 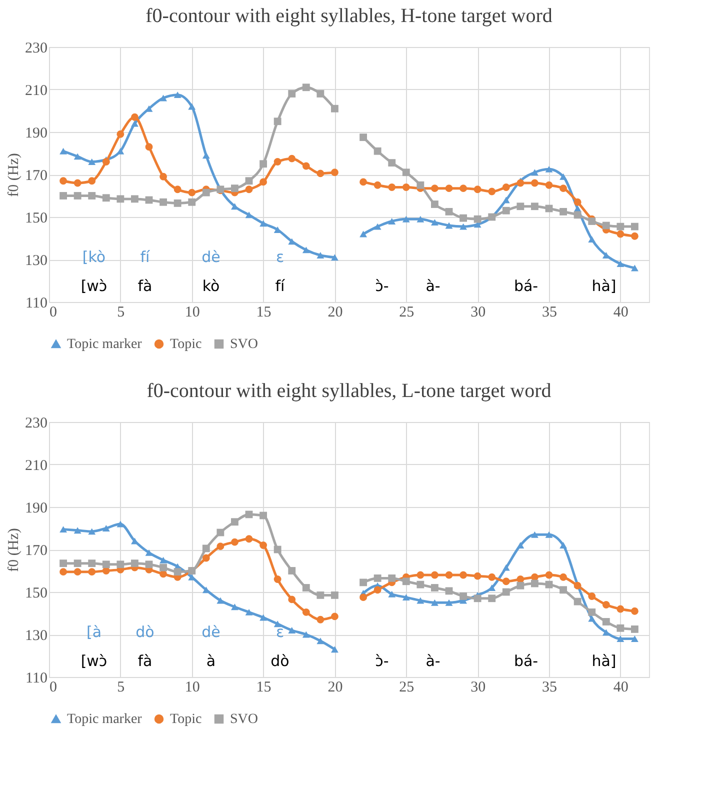 What do you see at coordinates (145, 257) in the screenshot?
I see `annotation: fí` at bounding box center [145, 257].